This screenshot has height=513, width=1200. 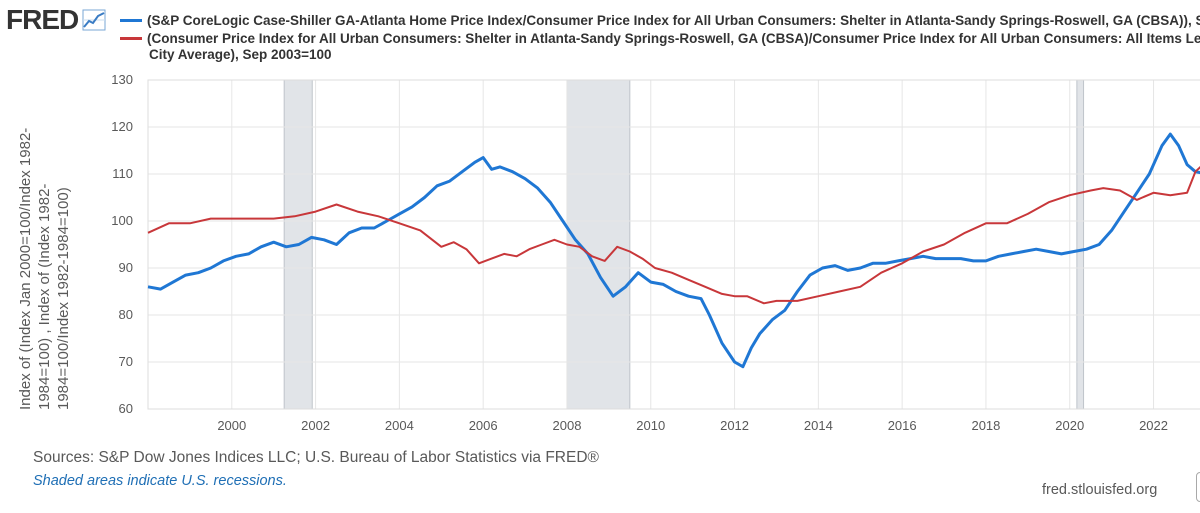 I want to click on legend-continuation: City Average), Sep 2003=100, so click(x=240, y=54).